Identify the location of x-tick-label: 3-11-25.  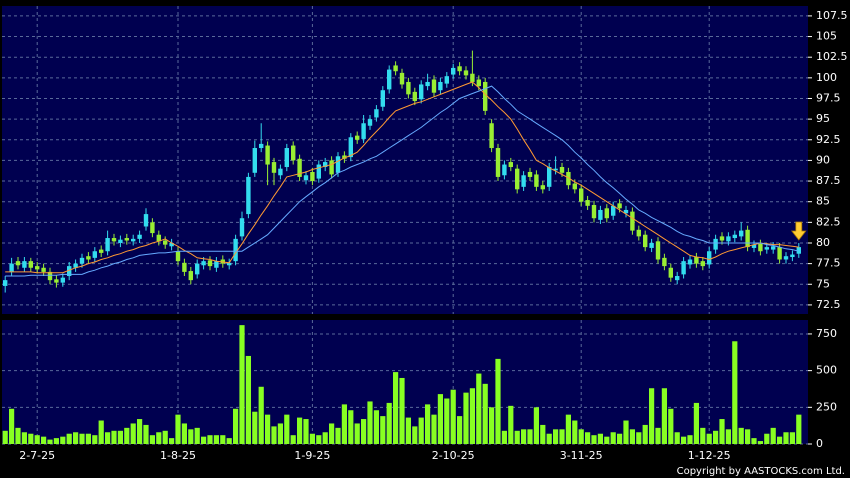
(581, 455).